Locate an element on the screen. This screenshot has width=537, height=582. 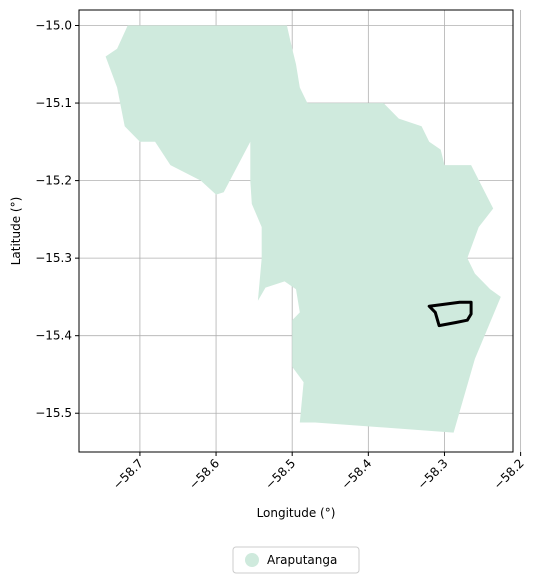
y-tick-label: −15.0 is located at coordinates (53, 26).